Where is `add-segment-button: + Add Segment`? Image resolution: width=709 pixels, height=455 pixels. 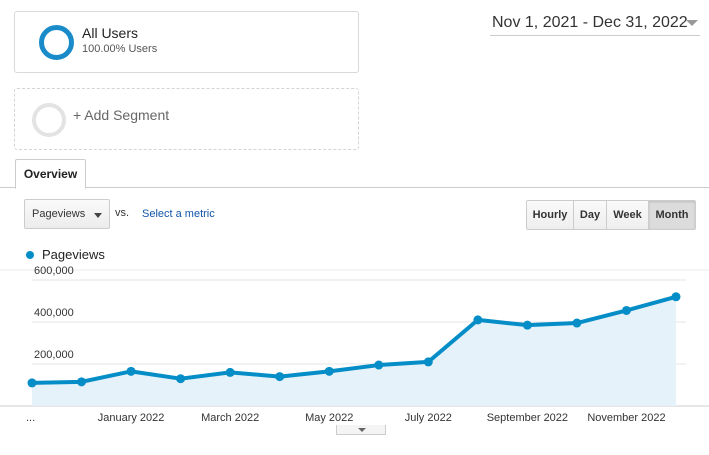 add-segment-button: + Add Segment is located at coordinates (186, 119).